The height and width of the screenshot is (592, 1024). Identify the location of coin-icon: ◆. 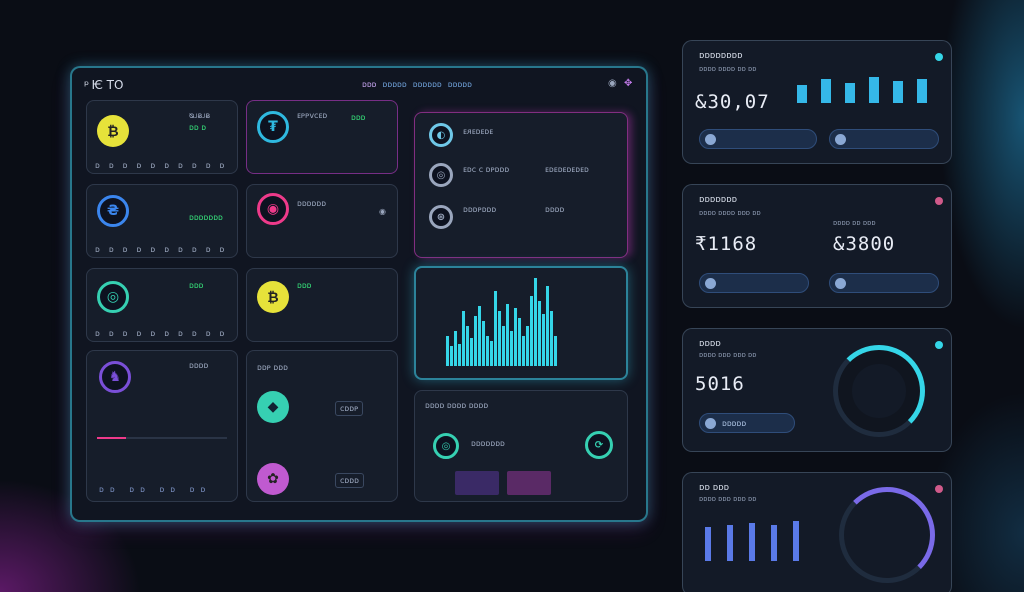
(273, 407).